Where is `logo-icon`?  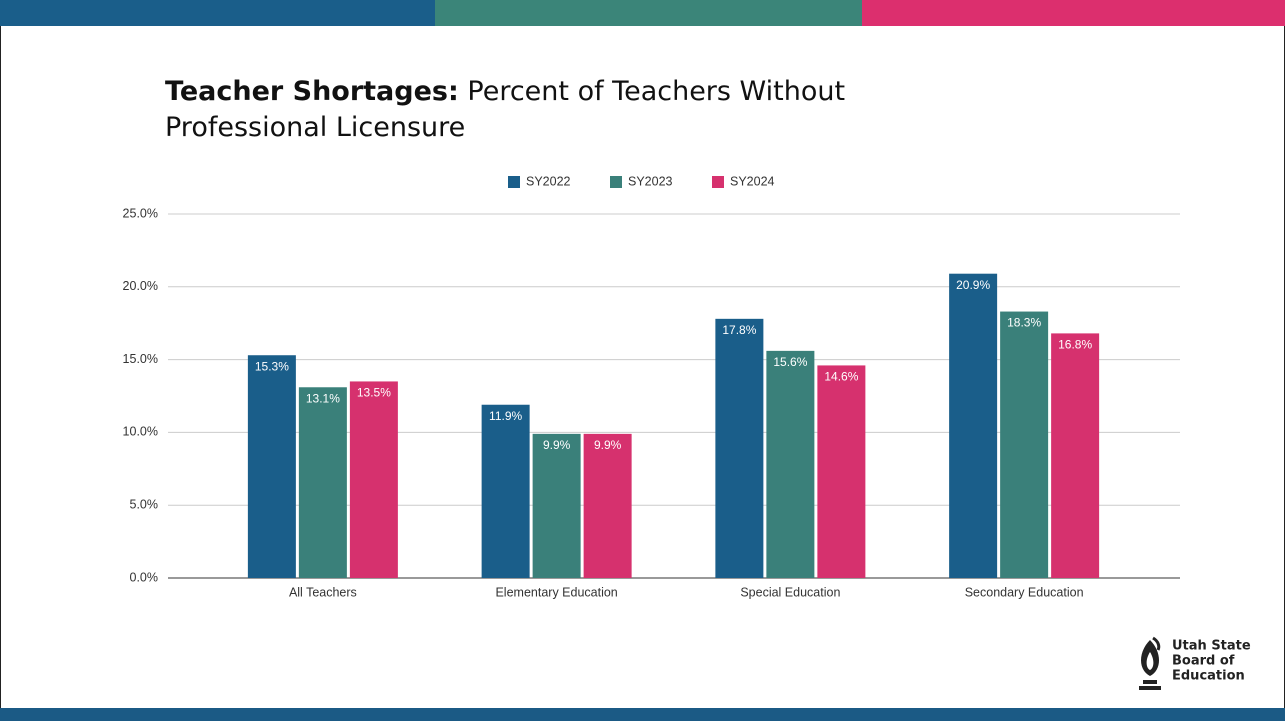 logo-icon is located at coordinates (1150, 663).